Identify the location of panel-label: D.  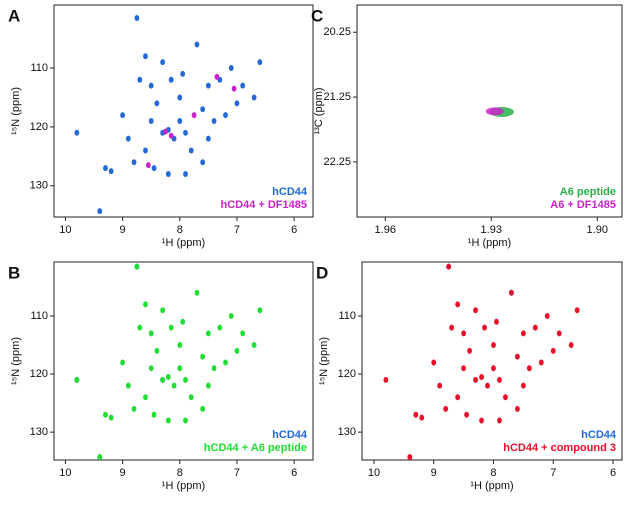
(322, 272).